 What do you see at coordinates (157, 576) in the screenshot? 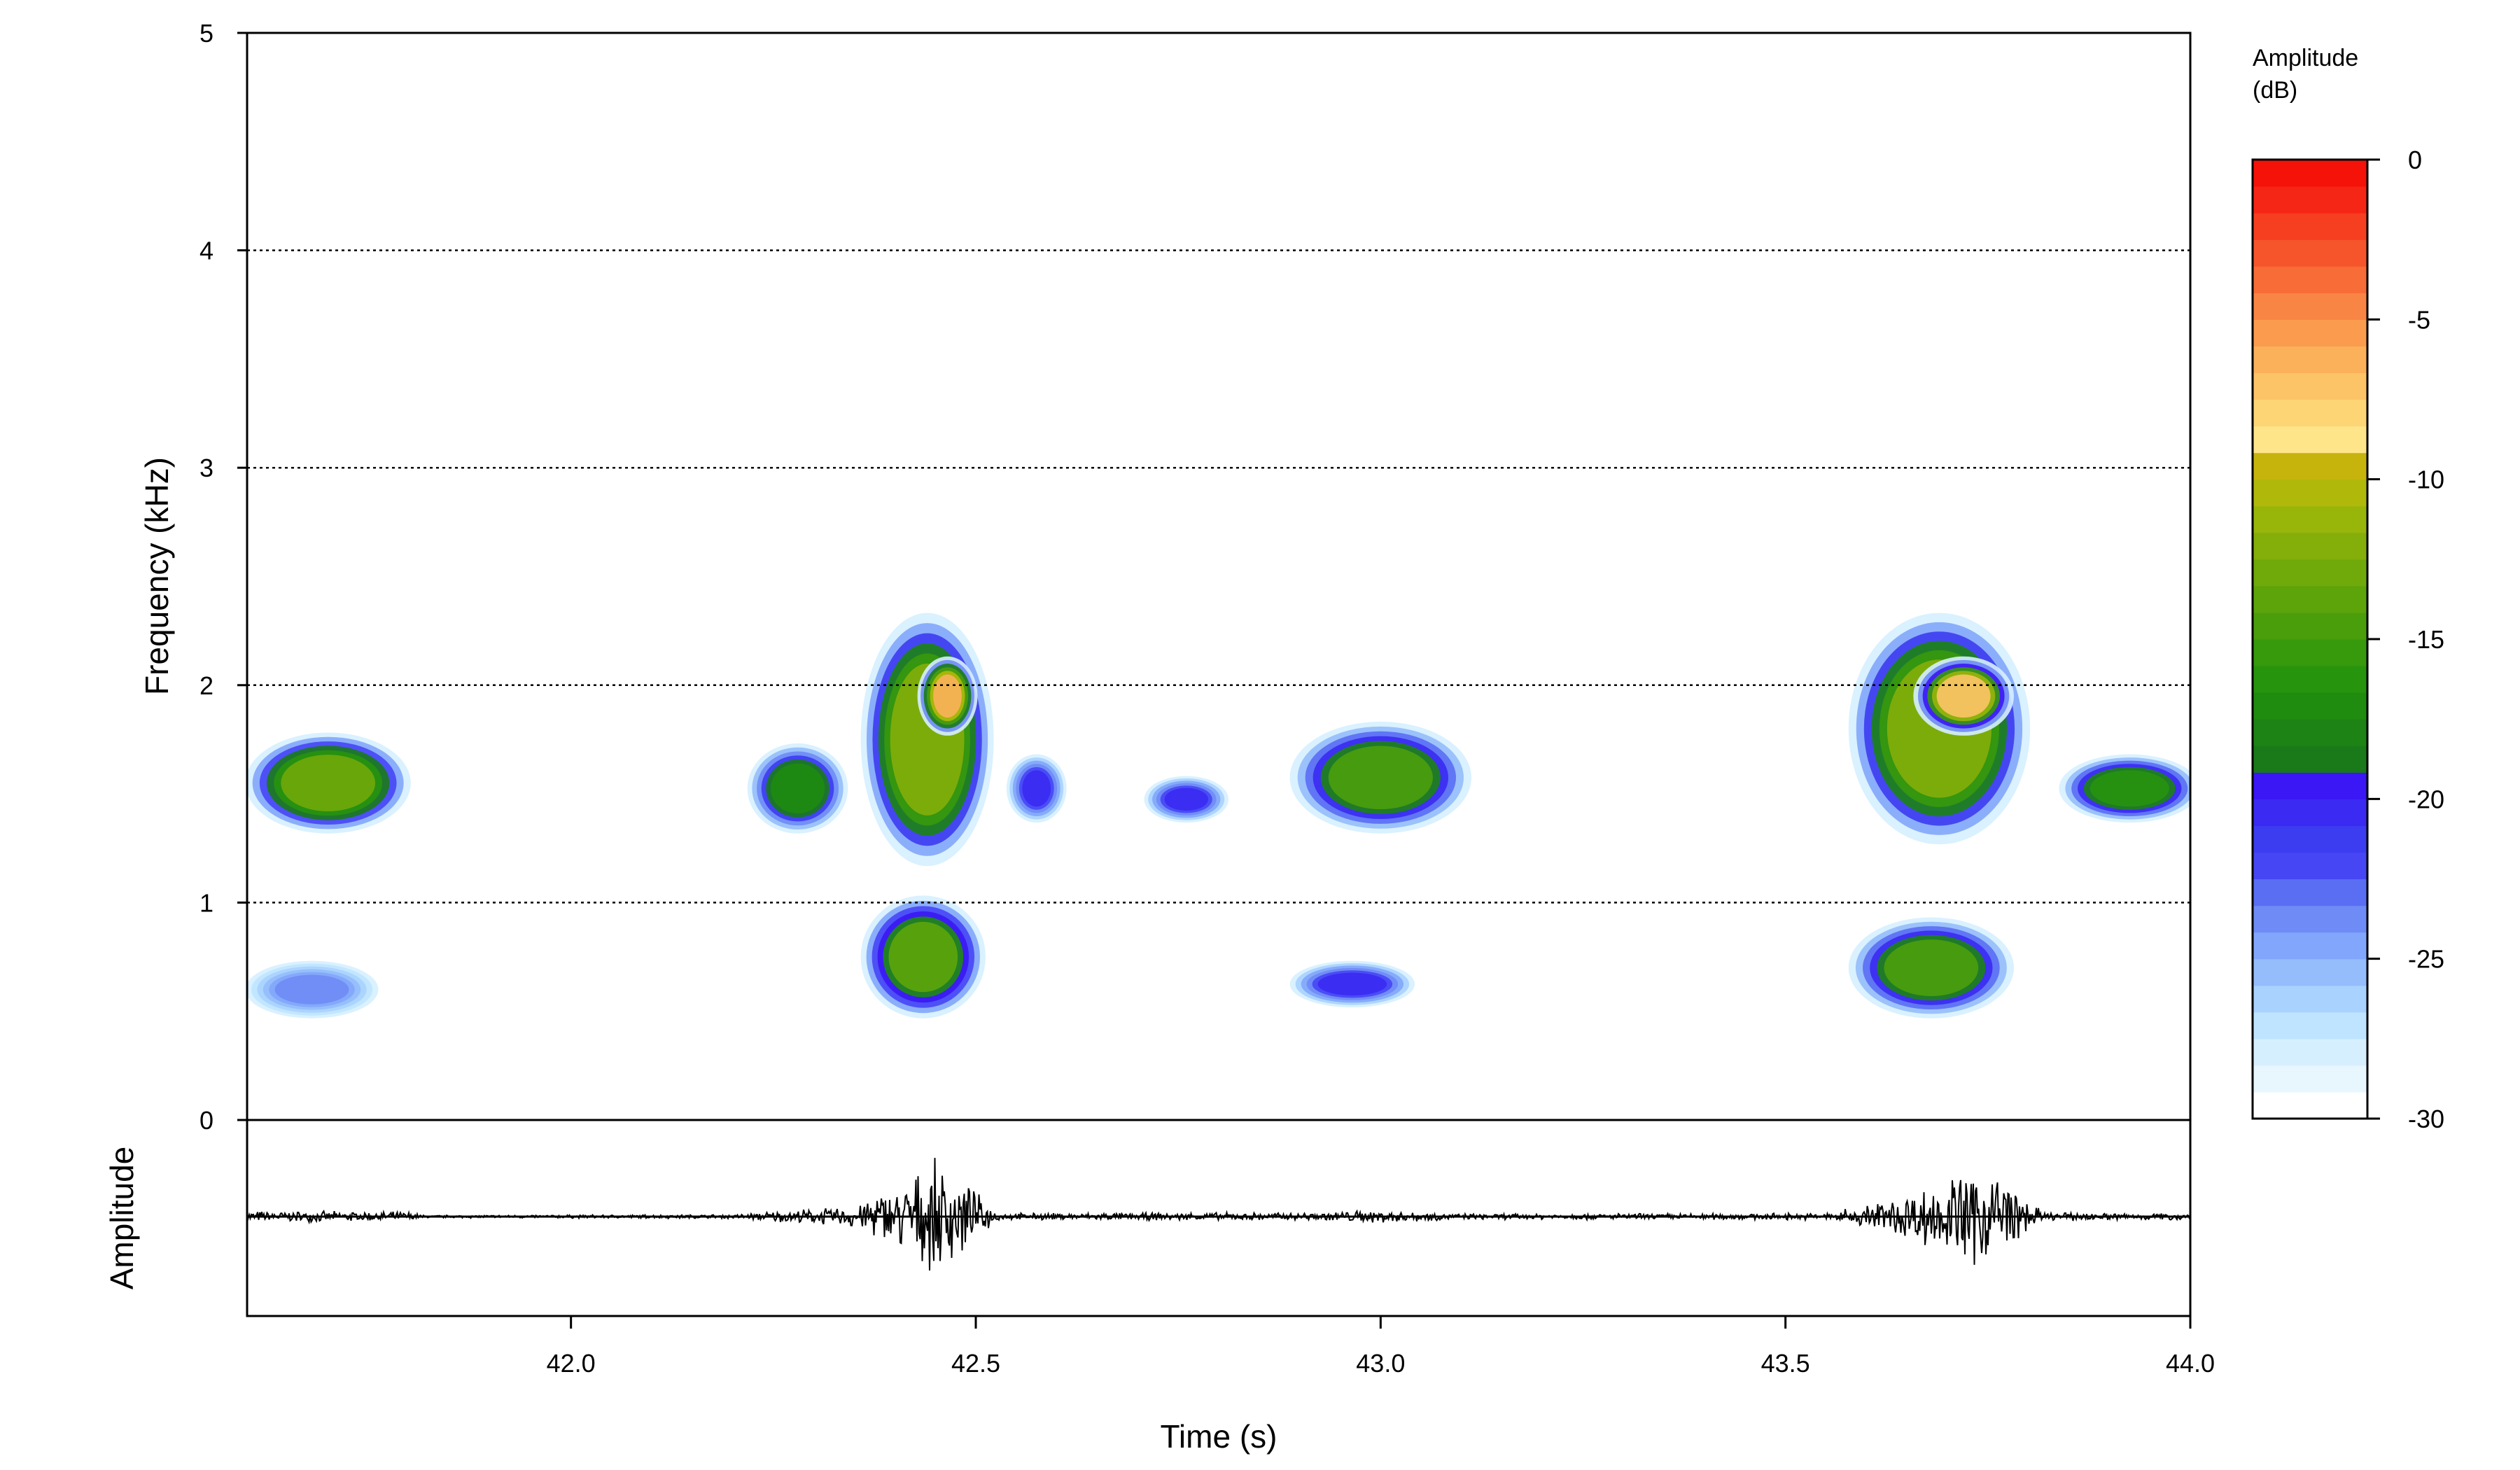
I see `frequency-axis-title: Frequency (kHz)` at bounding box center [157, 576].